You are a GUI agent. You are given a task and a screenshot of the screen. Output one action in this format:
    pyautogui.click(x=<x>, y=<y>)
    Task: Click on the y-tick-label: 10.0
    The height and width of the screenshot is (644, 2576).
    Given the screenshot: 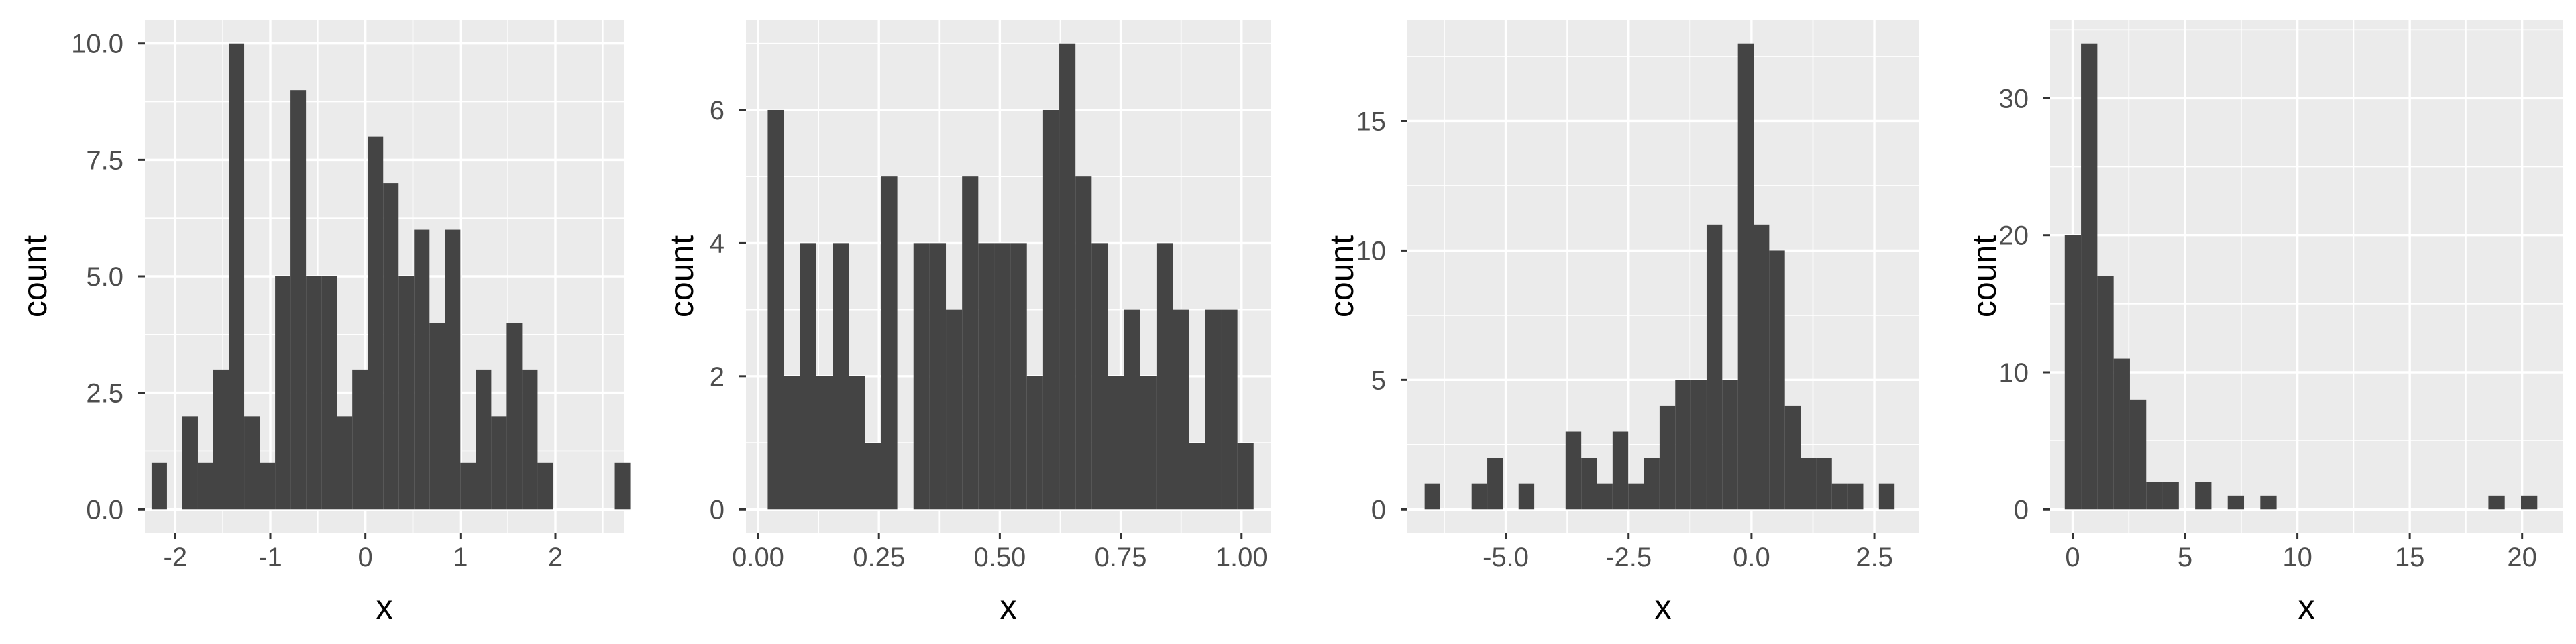 What is the action you would take?
    pyautogui.click(x=97, y=44)
    